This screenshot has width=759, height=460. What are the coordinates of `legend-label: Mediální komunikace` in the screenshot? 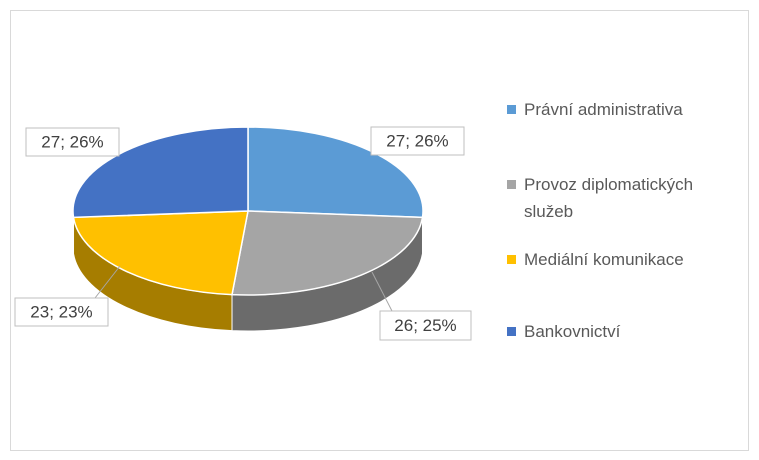 It's located at (604, 259).